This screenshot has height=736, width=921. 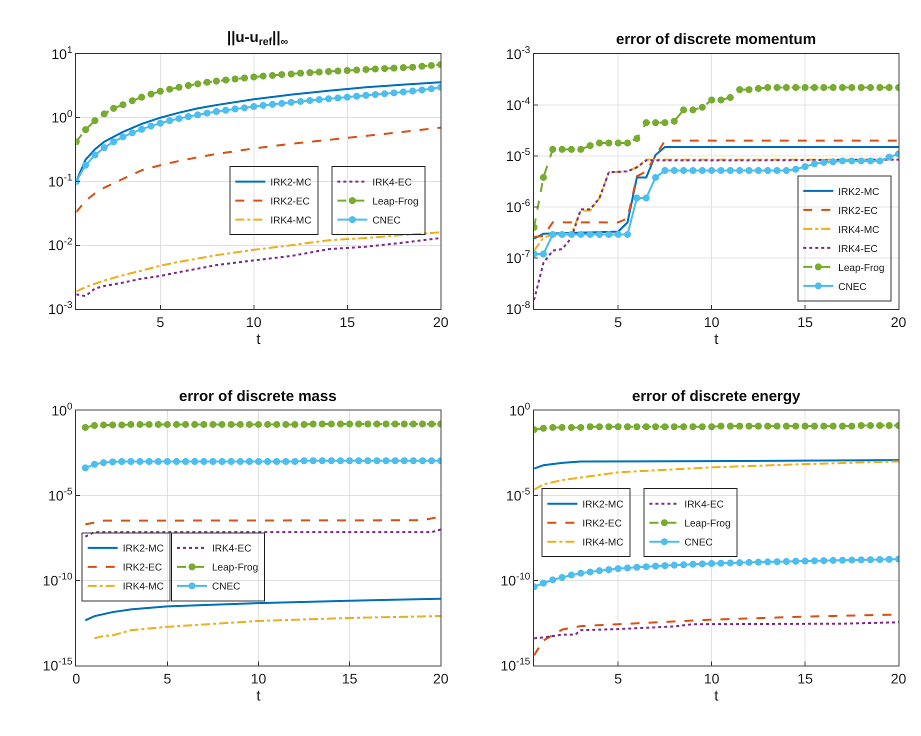 What do you see at coordinates (258, 678) in the screenshot?
I see `x-tick-label: 10` at bounding box center [258, 678].